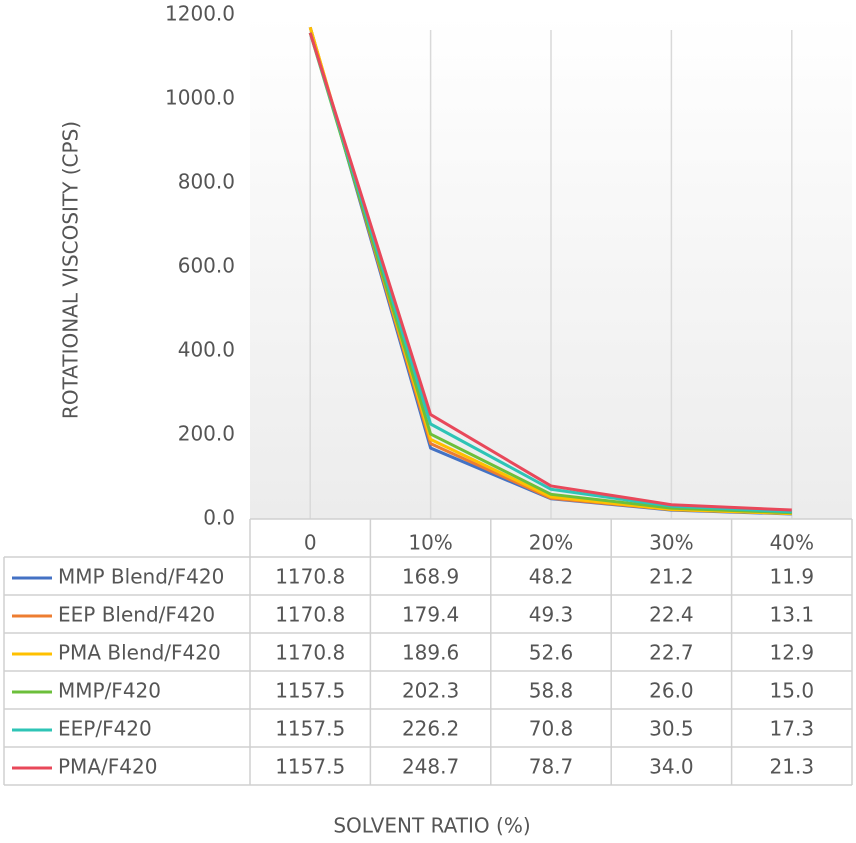  What do you see at coordinates (219, 518) in the screenshot?
I see `y-tick-label: 0.0` at bounding box center [219, 518].